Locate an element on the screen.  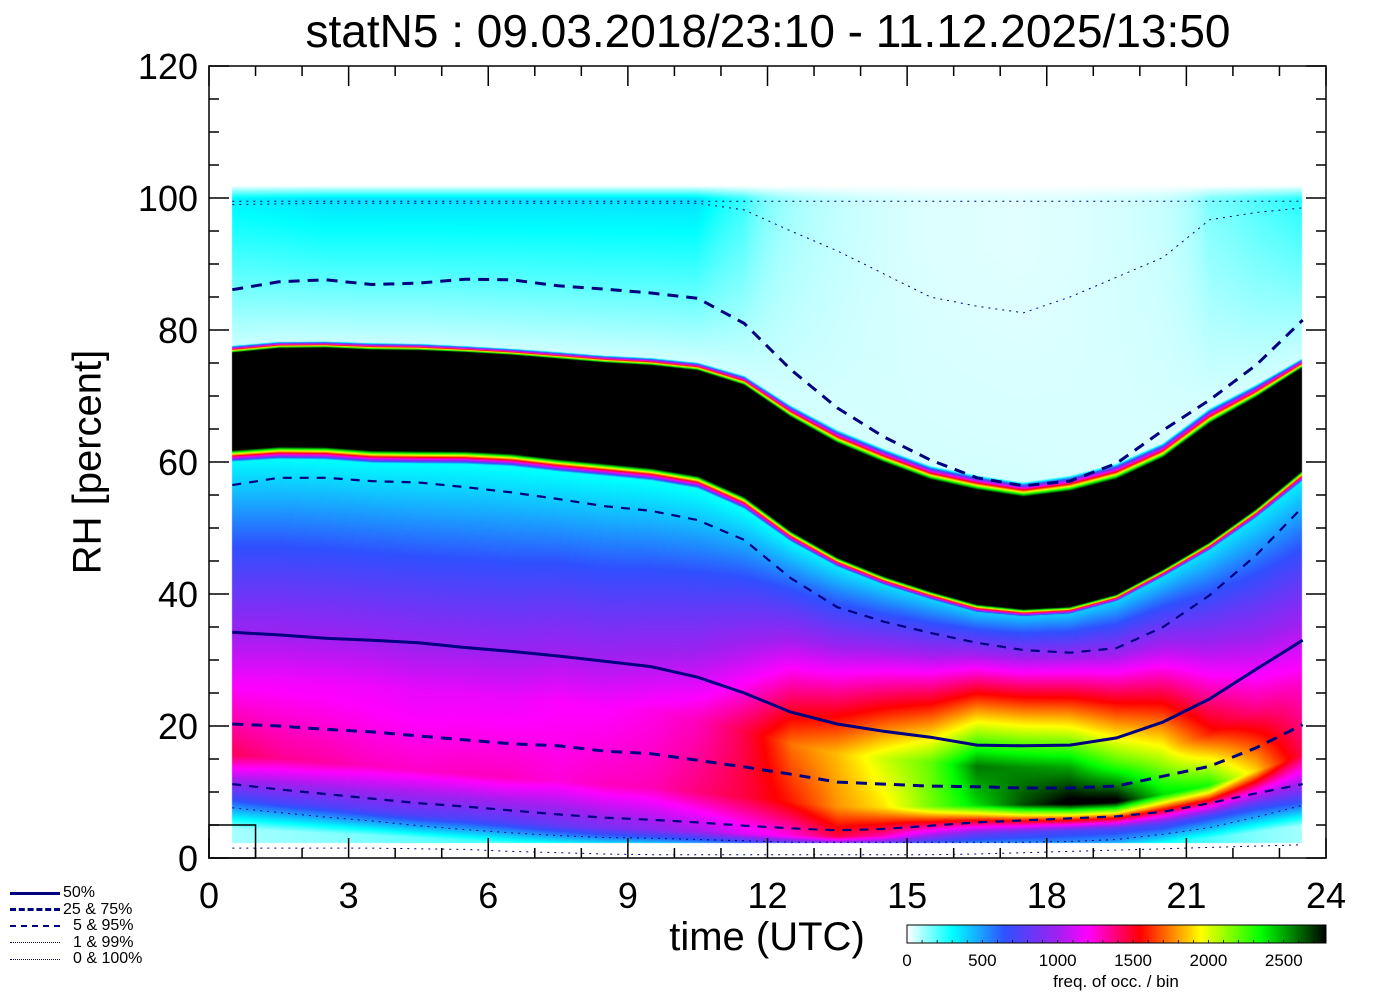
colorbar-tick-label: 1500 is located at coordinates (1133, 960).